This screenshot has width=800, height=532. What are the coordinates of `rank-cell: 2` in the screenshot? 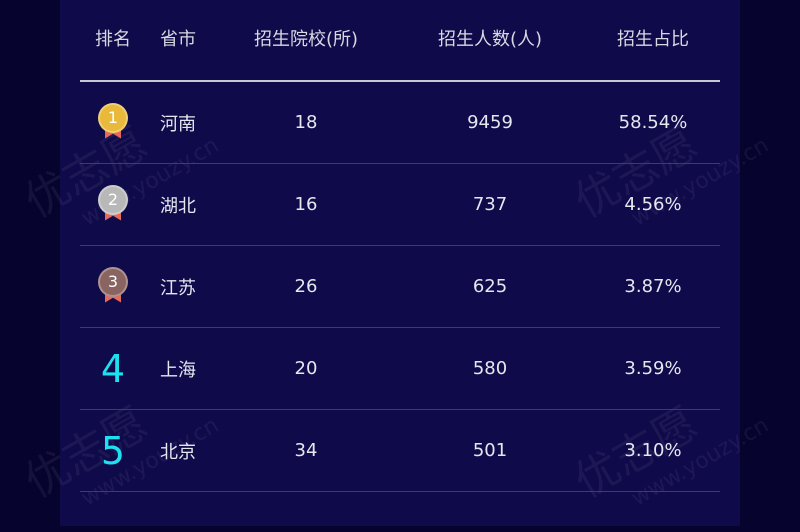 It's located at (113, 204).